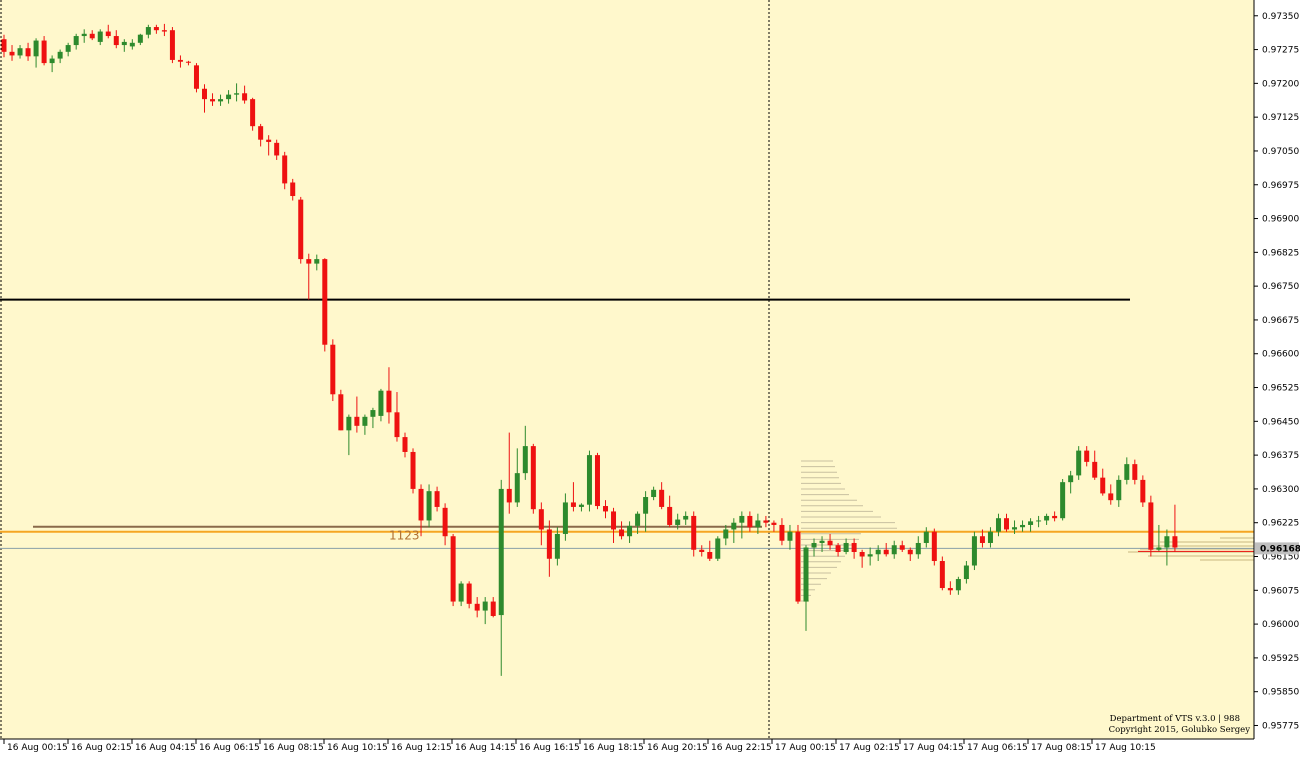 The image size is (1300, 764). Describe the element at coordinates (805, 748) in the screenshot. I see `time-tick-label-12: 17 Aug 00:15` at that location.